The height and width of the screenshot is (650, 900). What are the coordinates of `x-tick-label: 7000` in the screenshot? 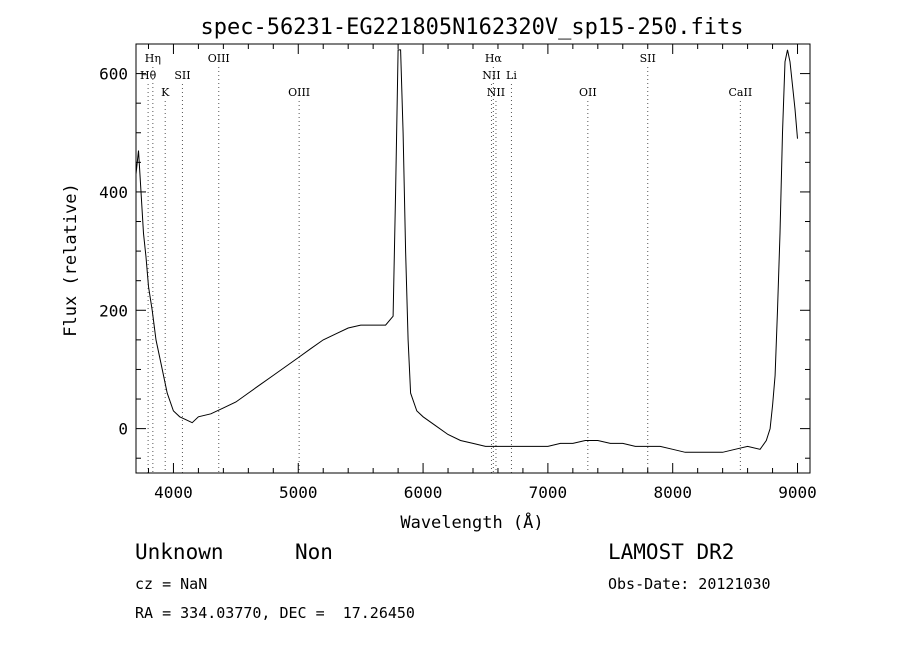 It's located at (548, 492).